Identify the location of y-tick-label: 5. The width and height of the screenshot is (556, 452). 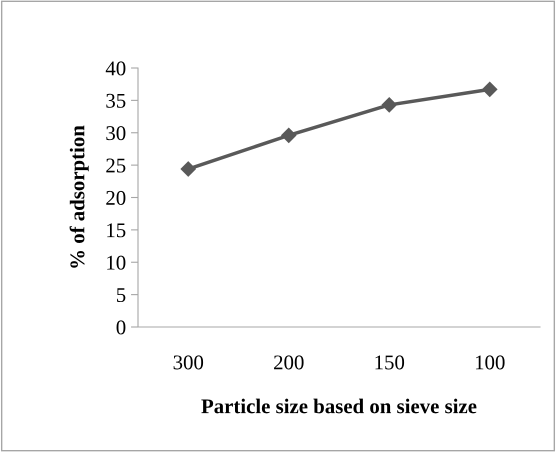
(121, 295).